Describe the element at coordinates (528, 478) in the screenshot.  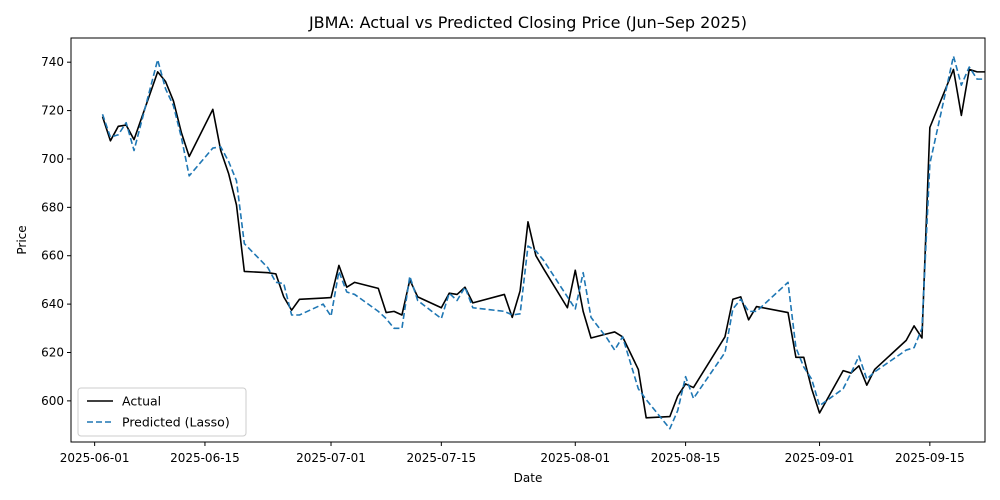
I see `x-axis-label: Date` at that location.